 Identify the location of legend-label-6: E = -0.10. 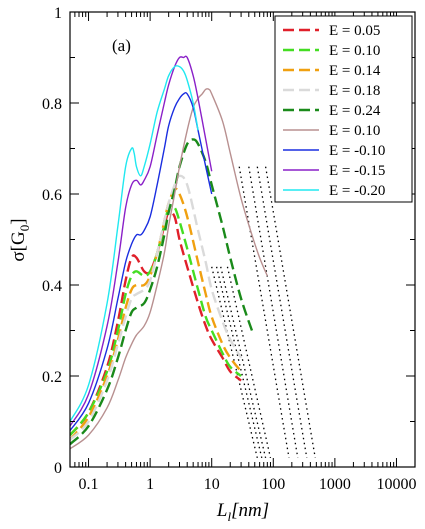
(357, 151).